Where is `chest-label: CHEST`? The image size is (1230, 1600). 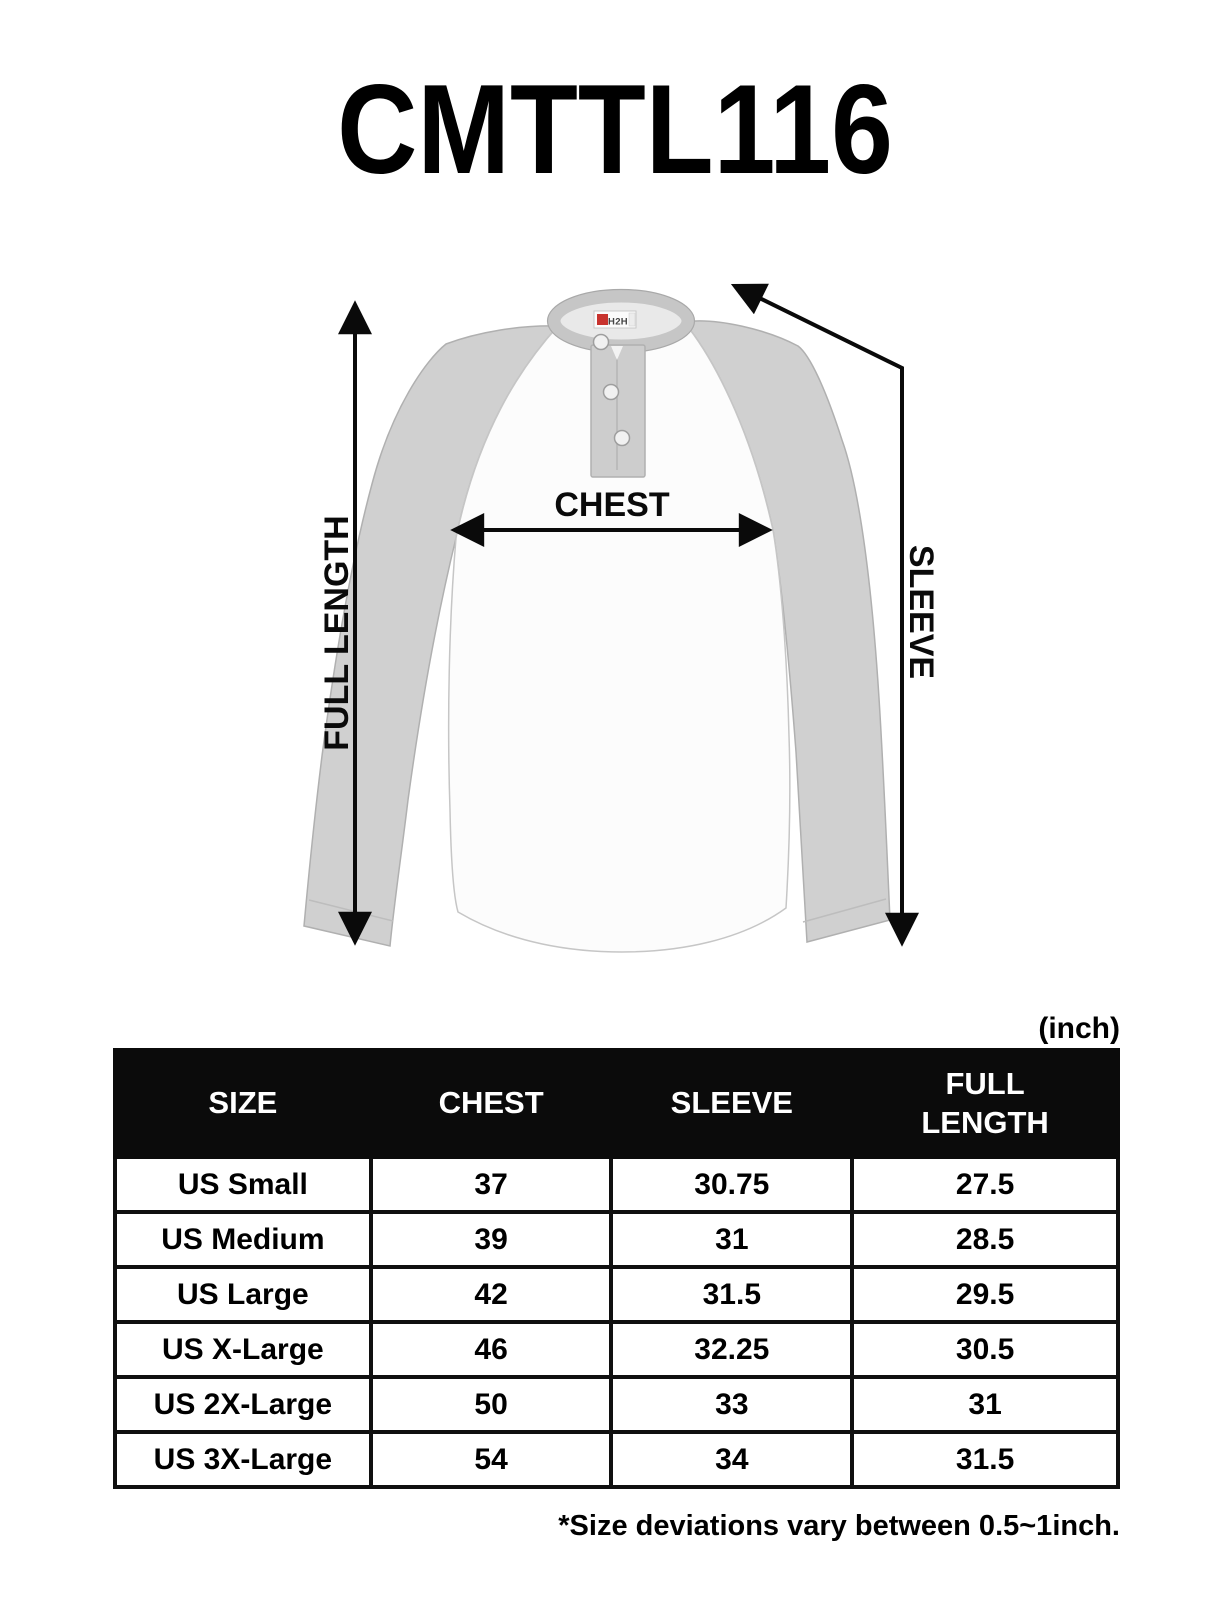
chest-label: CHEST is located at coordinates (611, 505).